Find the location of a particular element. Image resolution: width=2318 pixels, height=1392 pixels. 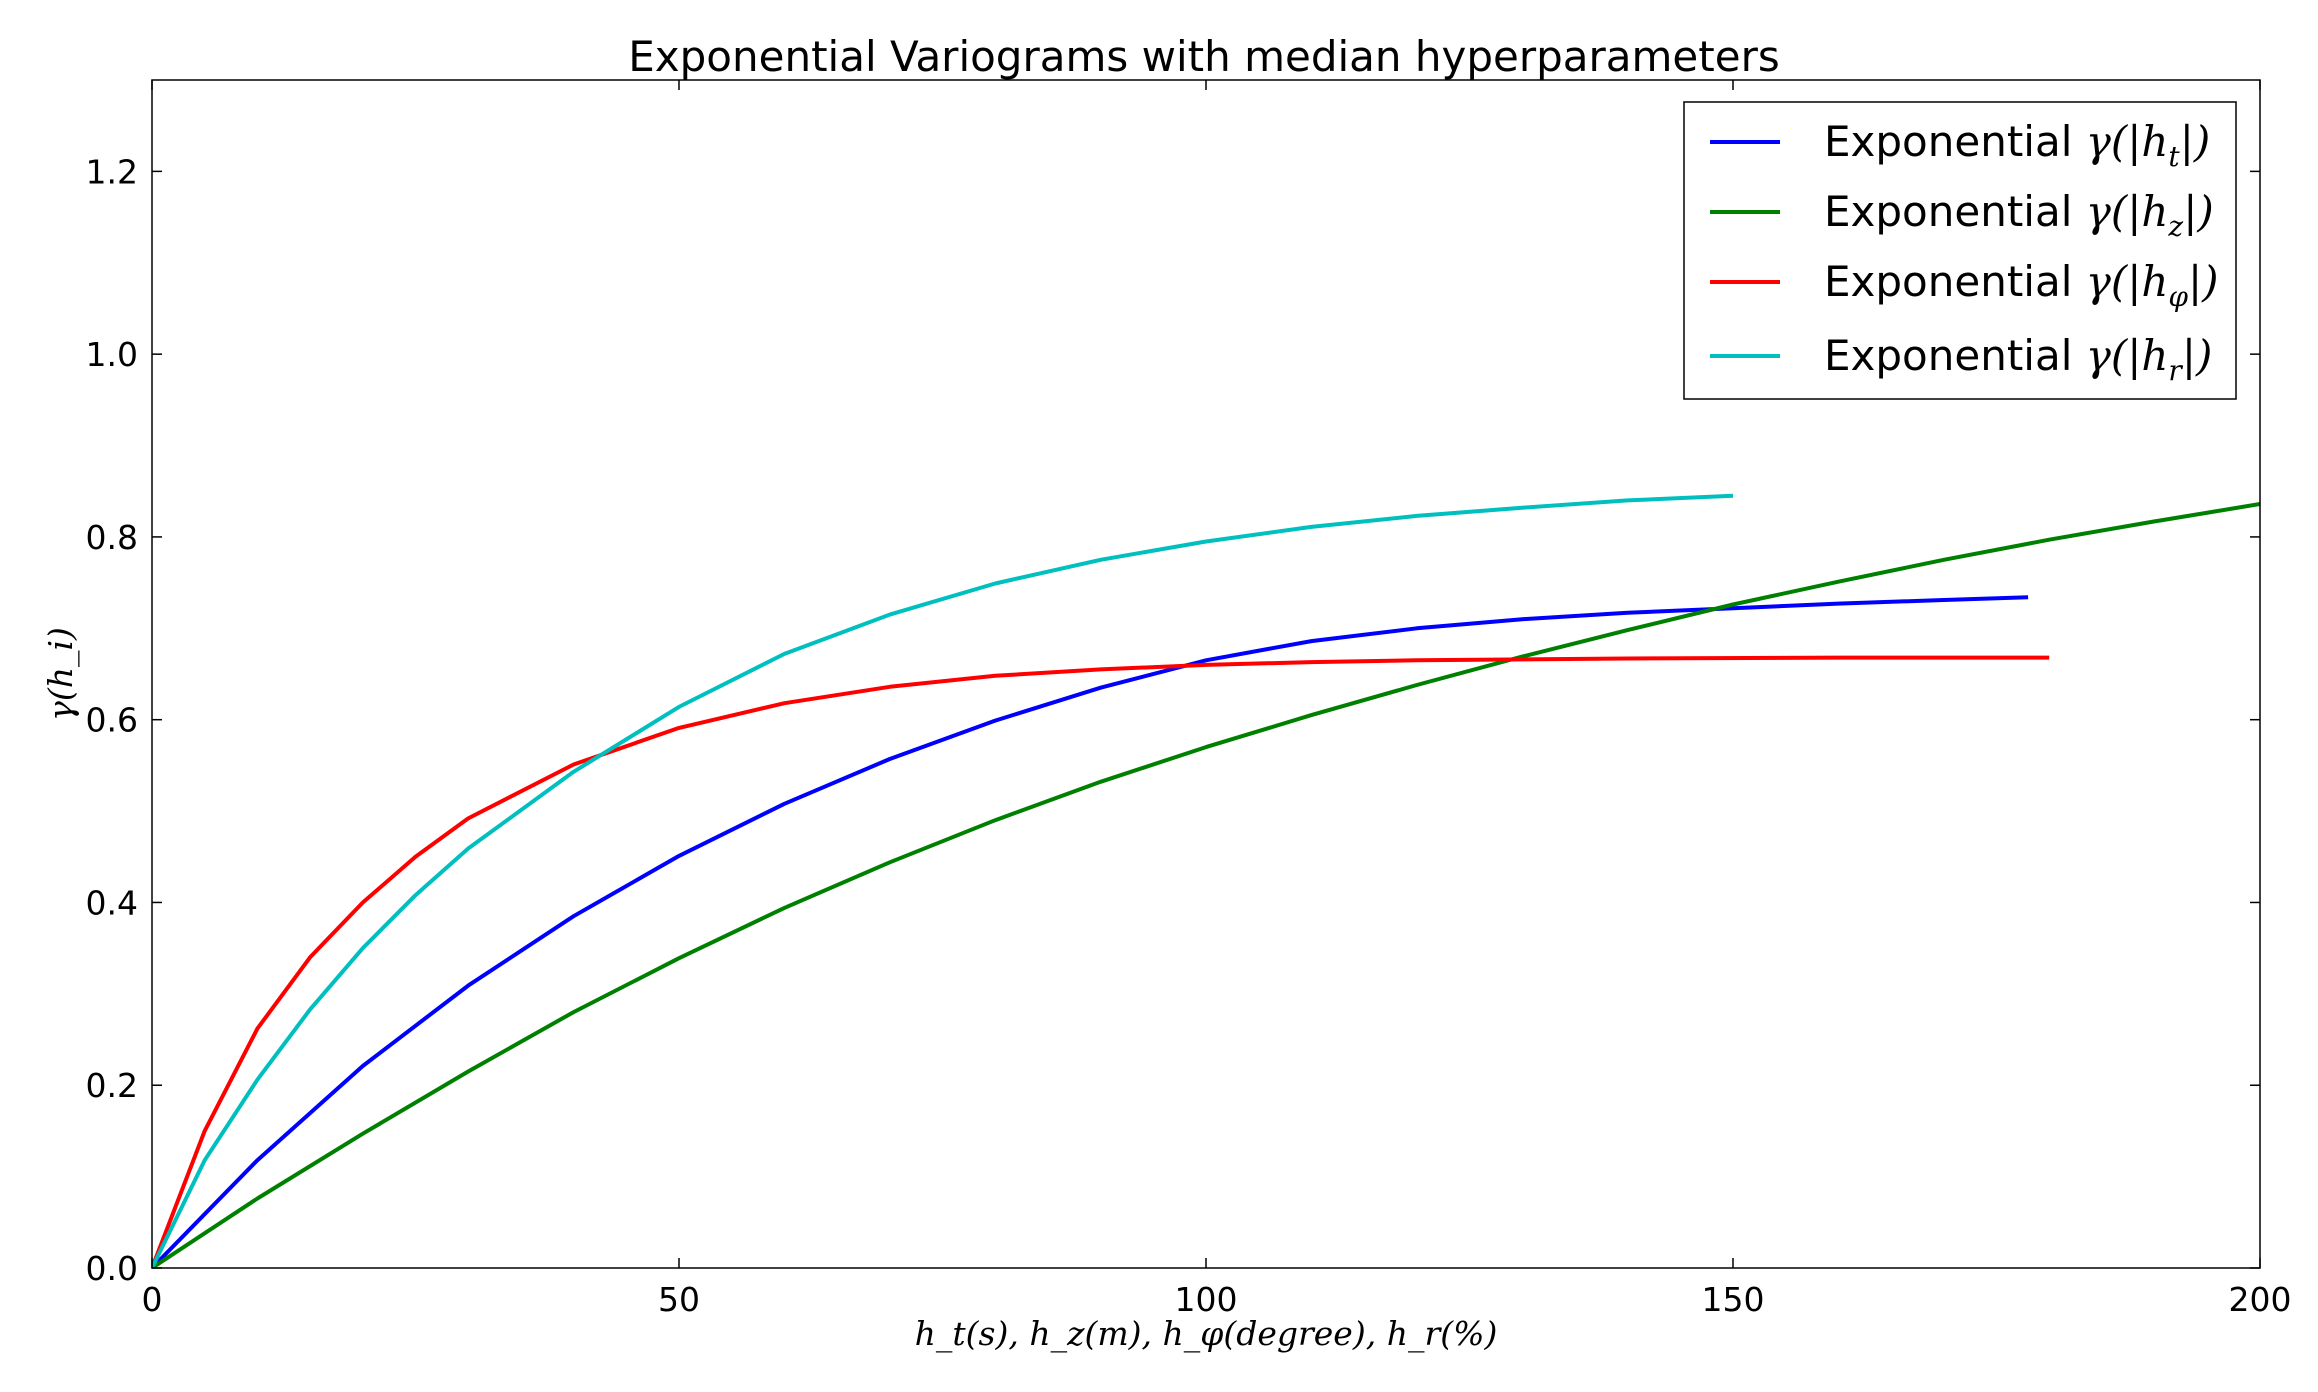

legend-label-4: Exponential γ(|hr|) is located at coordinates (2018, 359).